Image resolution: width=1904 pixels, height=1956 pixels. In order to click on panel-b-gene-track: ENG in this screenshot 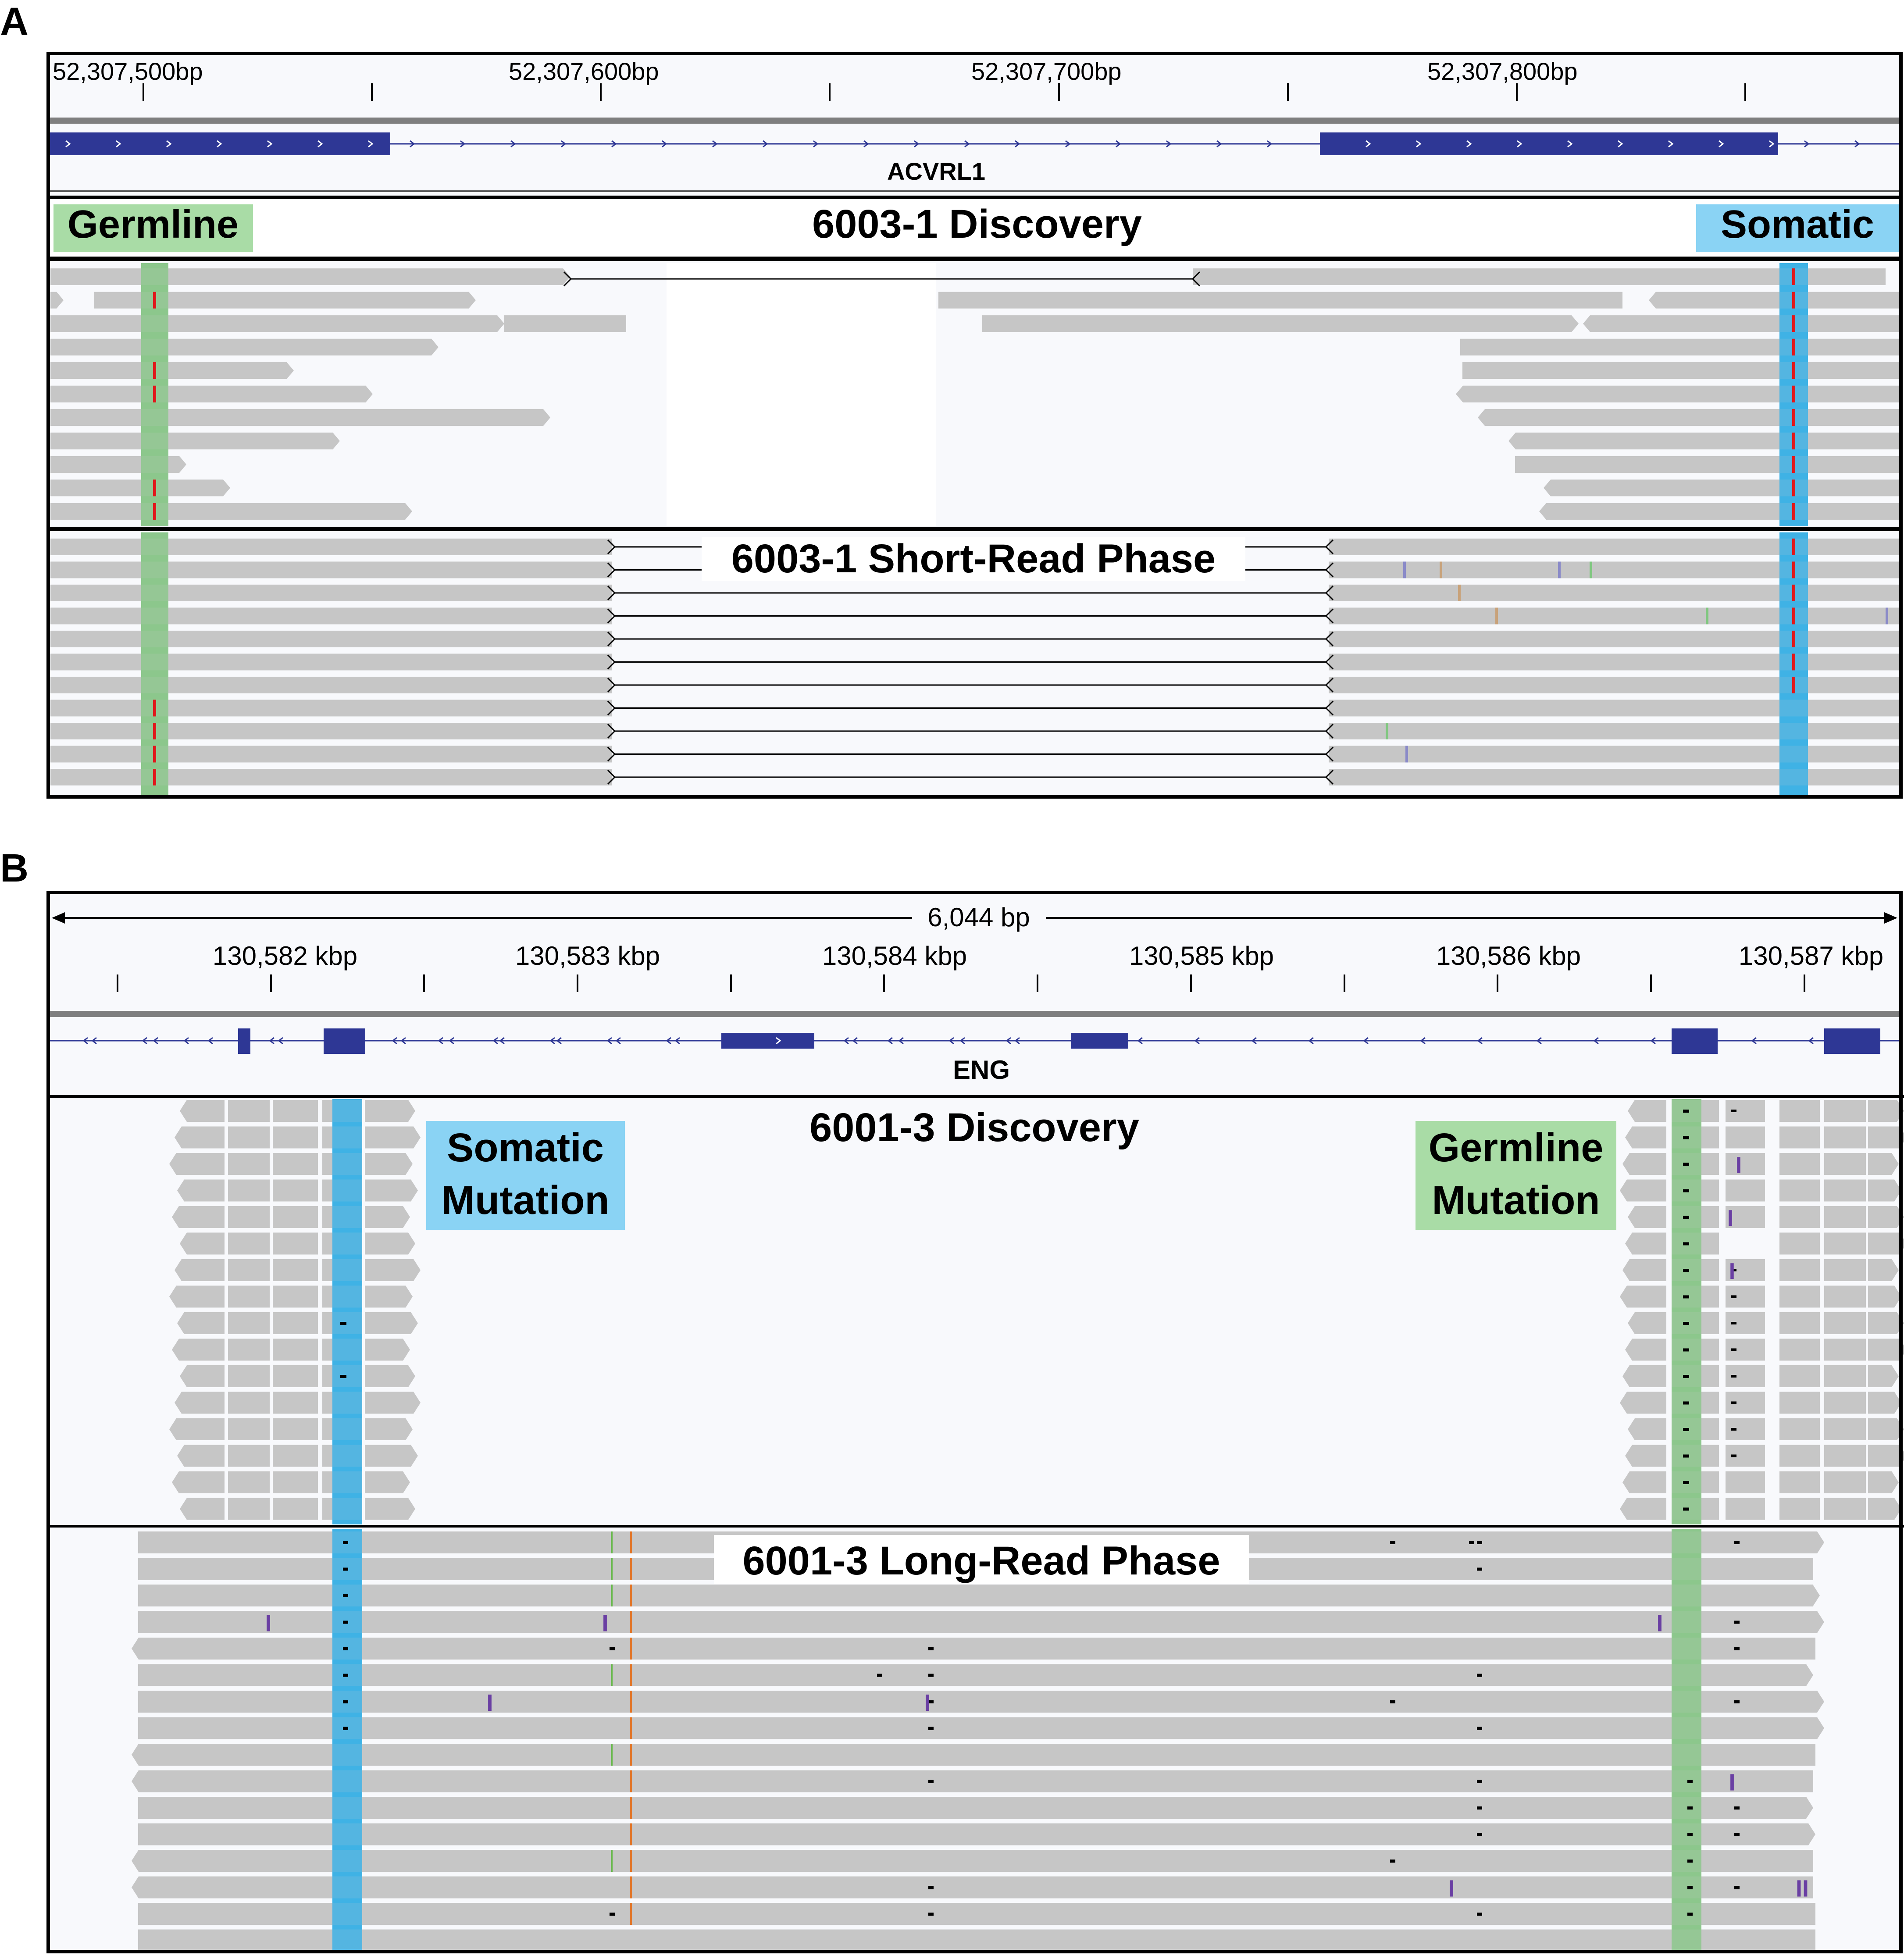, I will do `click(974, 1056)`.